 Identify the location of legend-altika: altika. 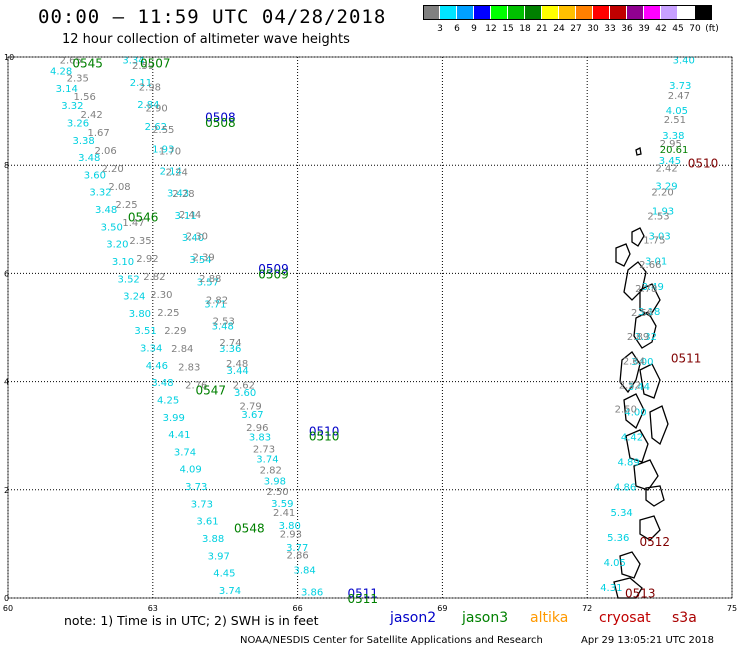
(549, 618).